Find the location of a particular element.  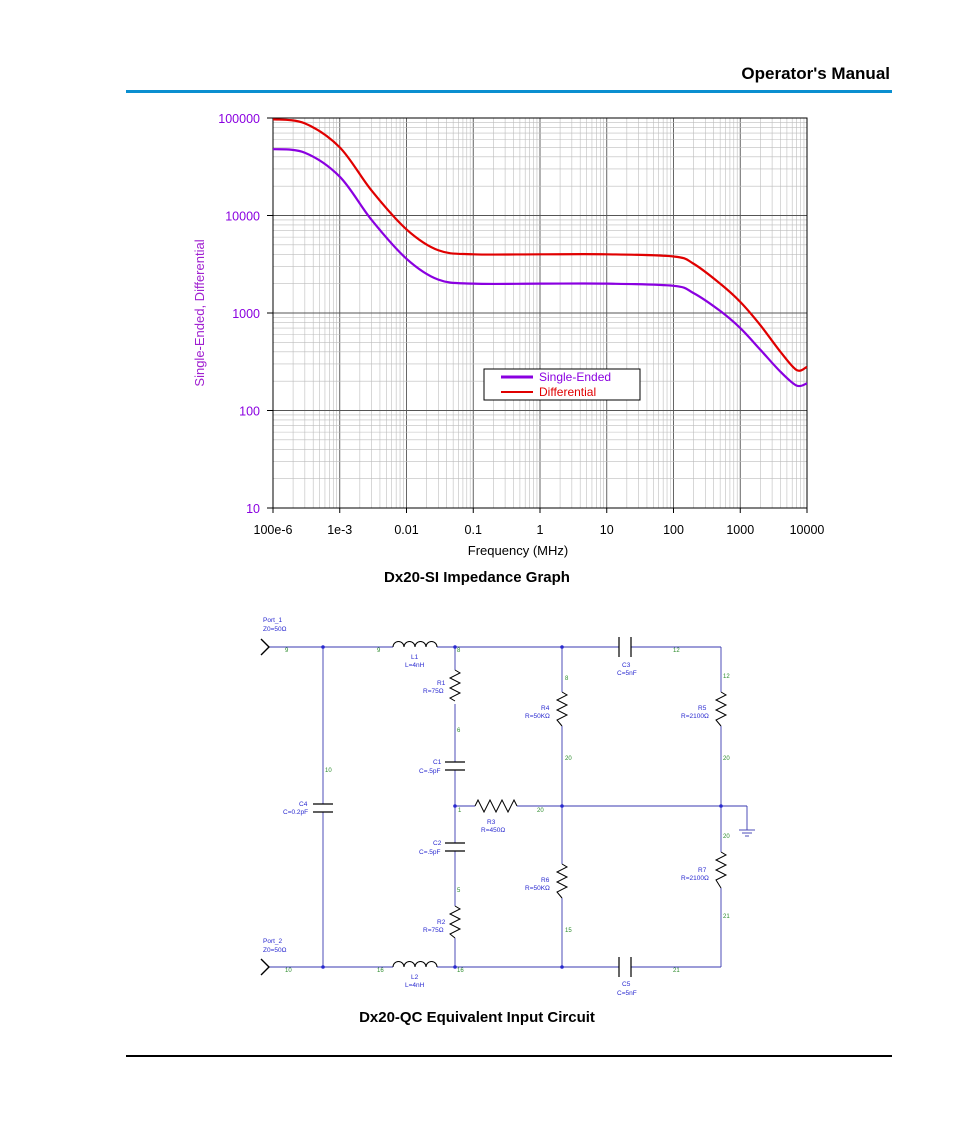

r7-value: R=2100Ω is located at coordinates (695, 878).